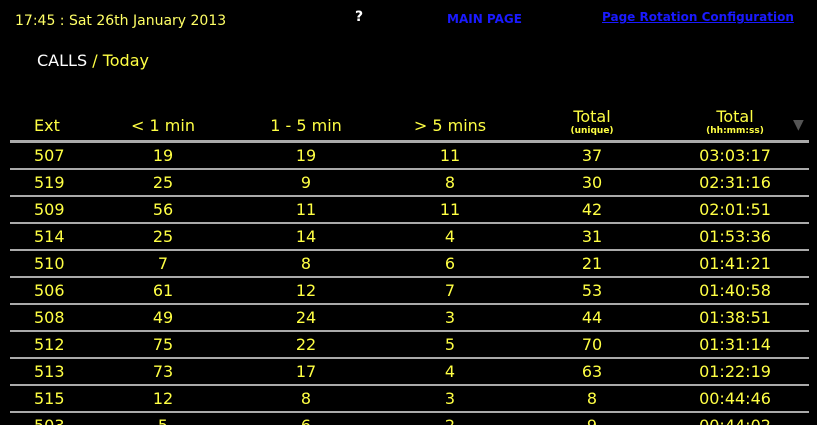 The height and width of the screenshot is (425, 817). I want to click on table-row: 507 19 19 11 37 03:03:17, so click(409, 156).